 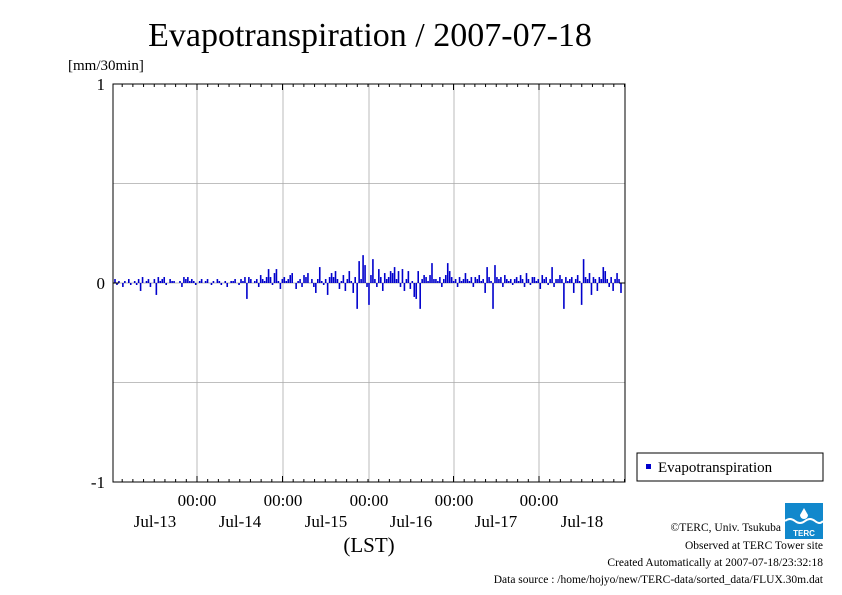 What do you see at coordinates (106, 66) in the screenshot?
I see `y-axis-unit: [mm/30min]` at bounding box center [106, 66].